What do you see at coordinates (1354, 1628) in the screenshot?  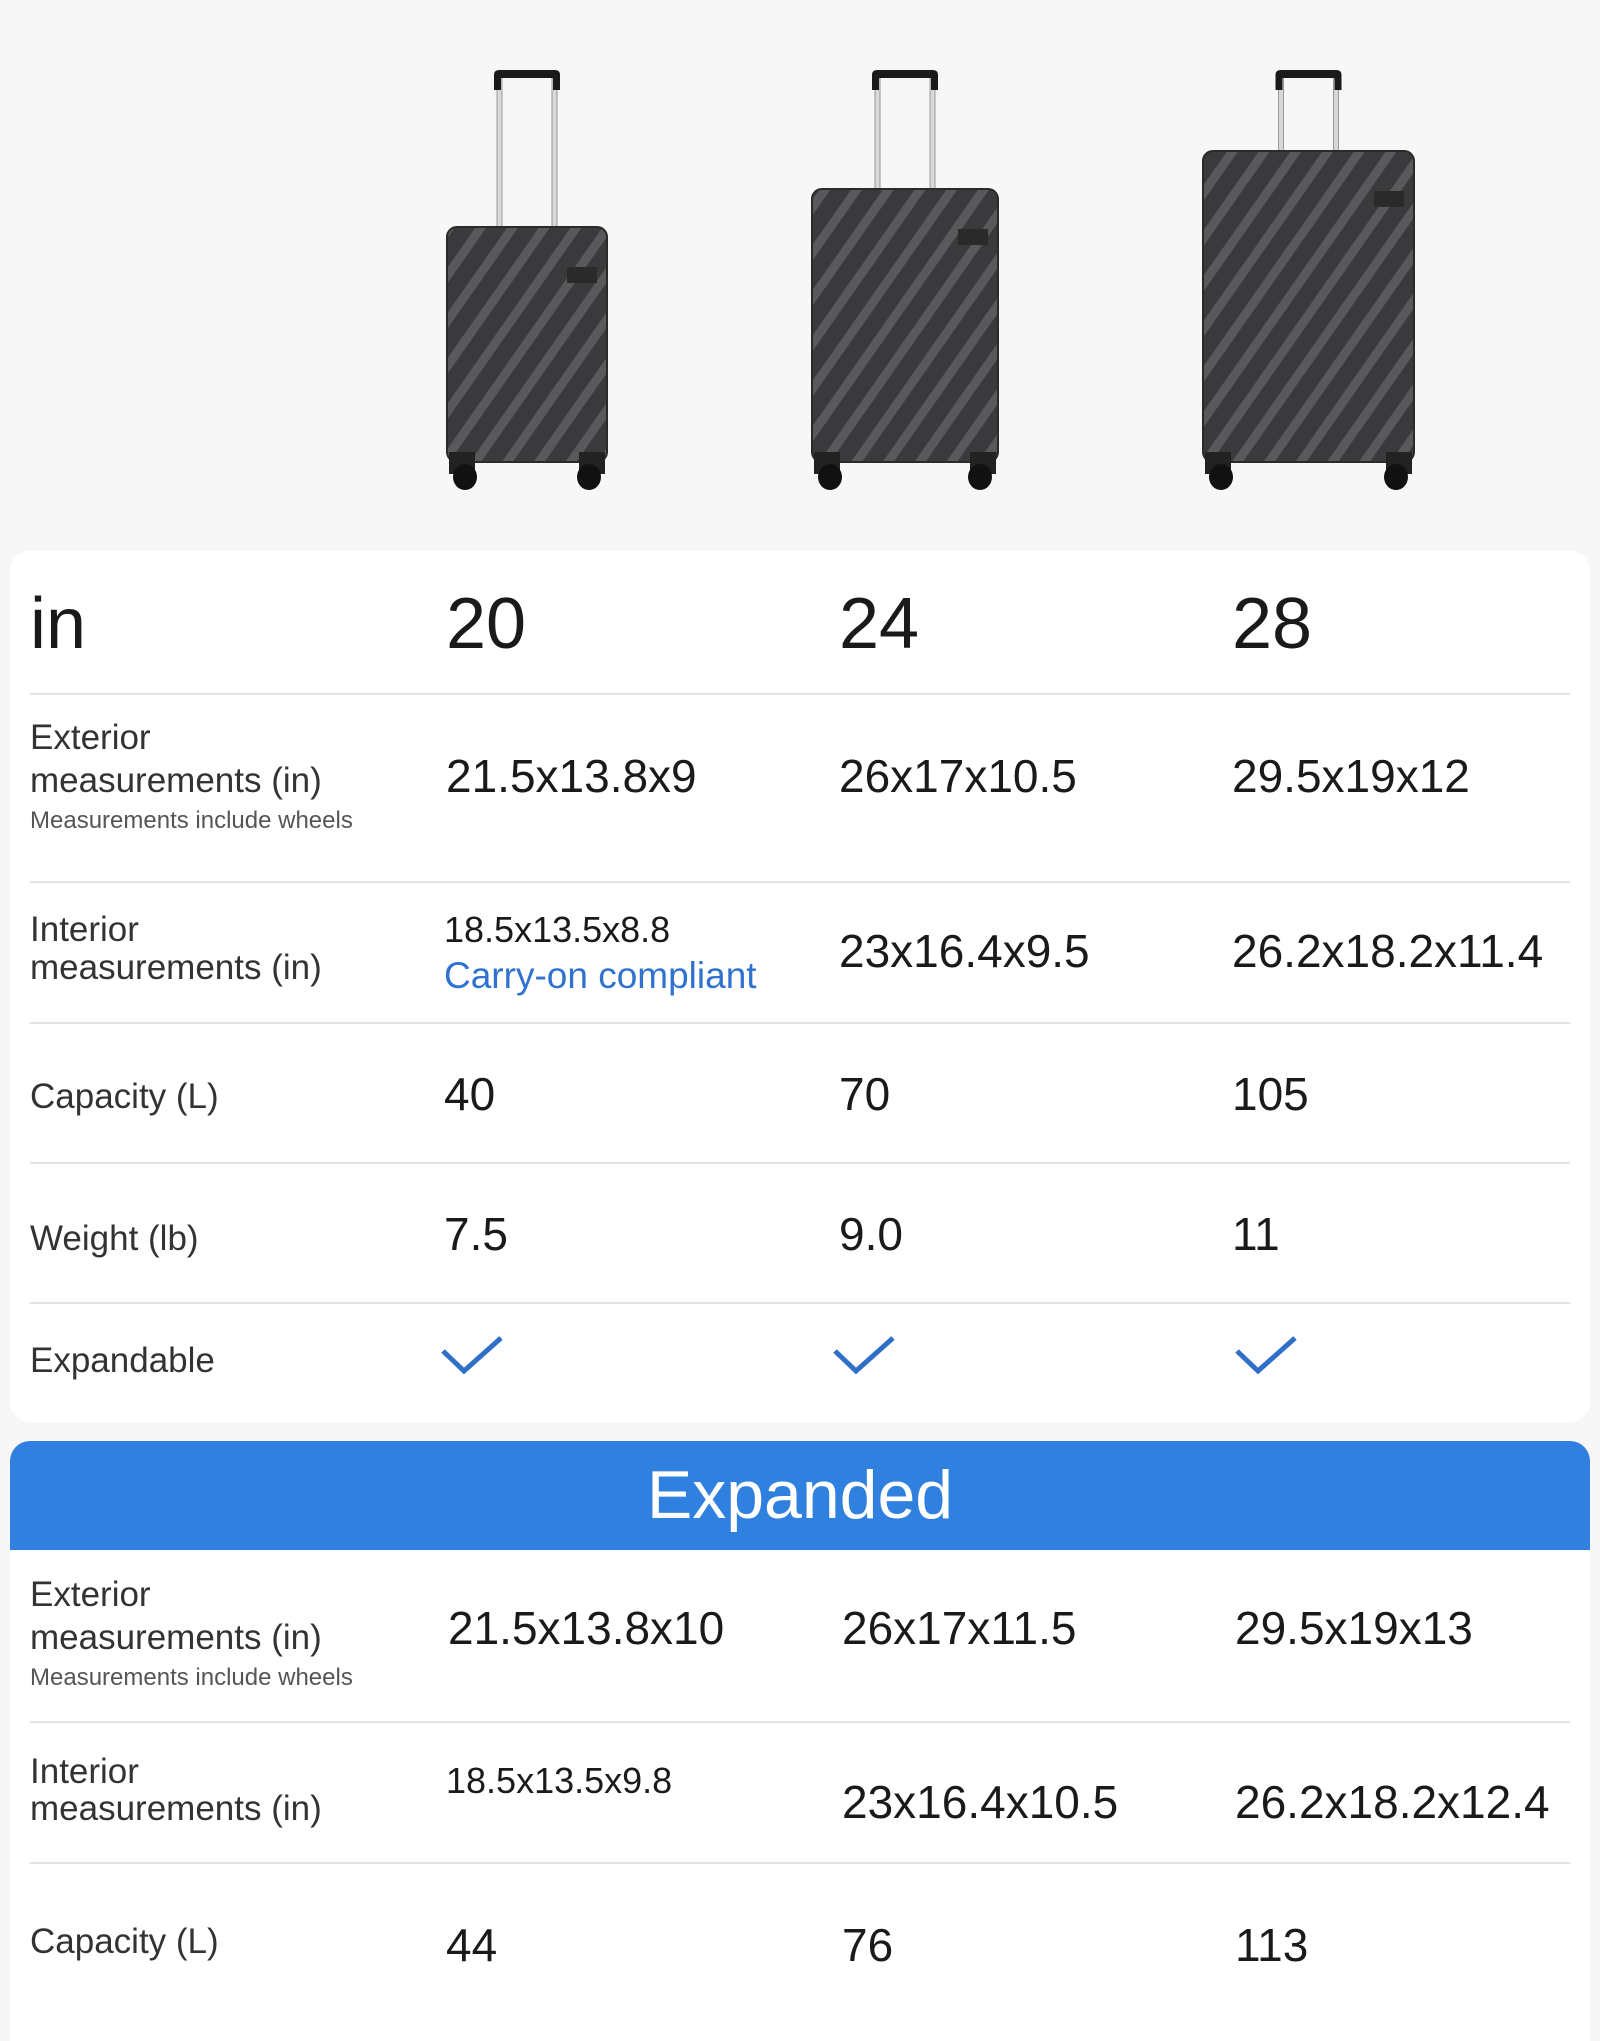 I see `exterior-value: 29.5x19x13` at bounding box center [1354, 1628].